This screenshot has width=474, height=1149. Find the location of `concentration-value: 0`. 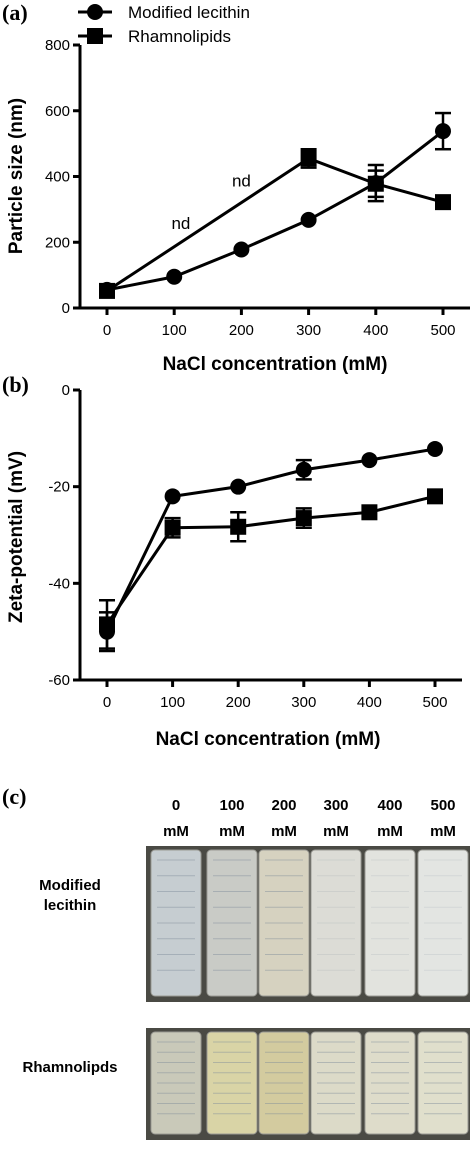

concentration-value: 0 is located at coordinates (176, 805).